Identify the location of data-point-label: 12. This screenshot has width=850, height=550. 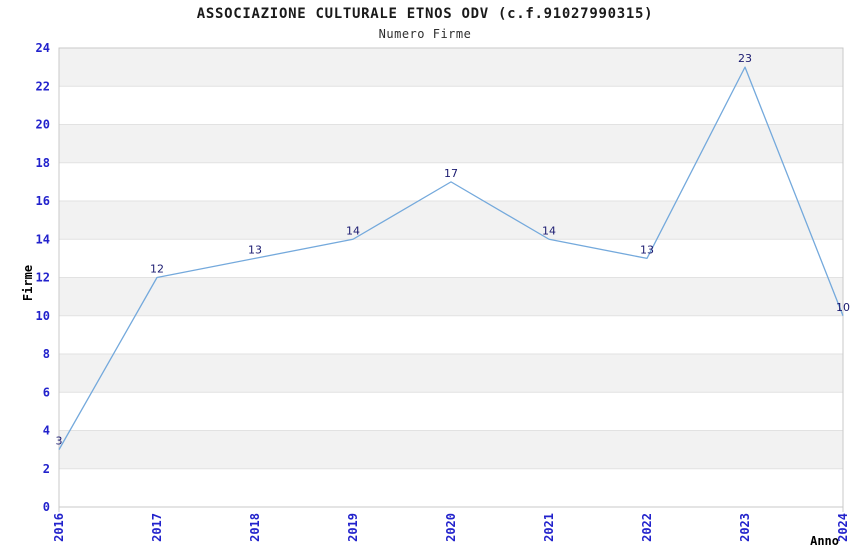
(157, 269).